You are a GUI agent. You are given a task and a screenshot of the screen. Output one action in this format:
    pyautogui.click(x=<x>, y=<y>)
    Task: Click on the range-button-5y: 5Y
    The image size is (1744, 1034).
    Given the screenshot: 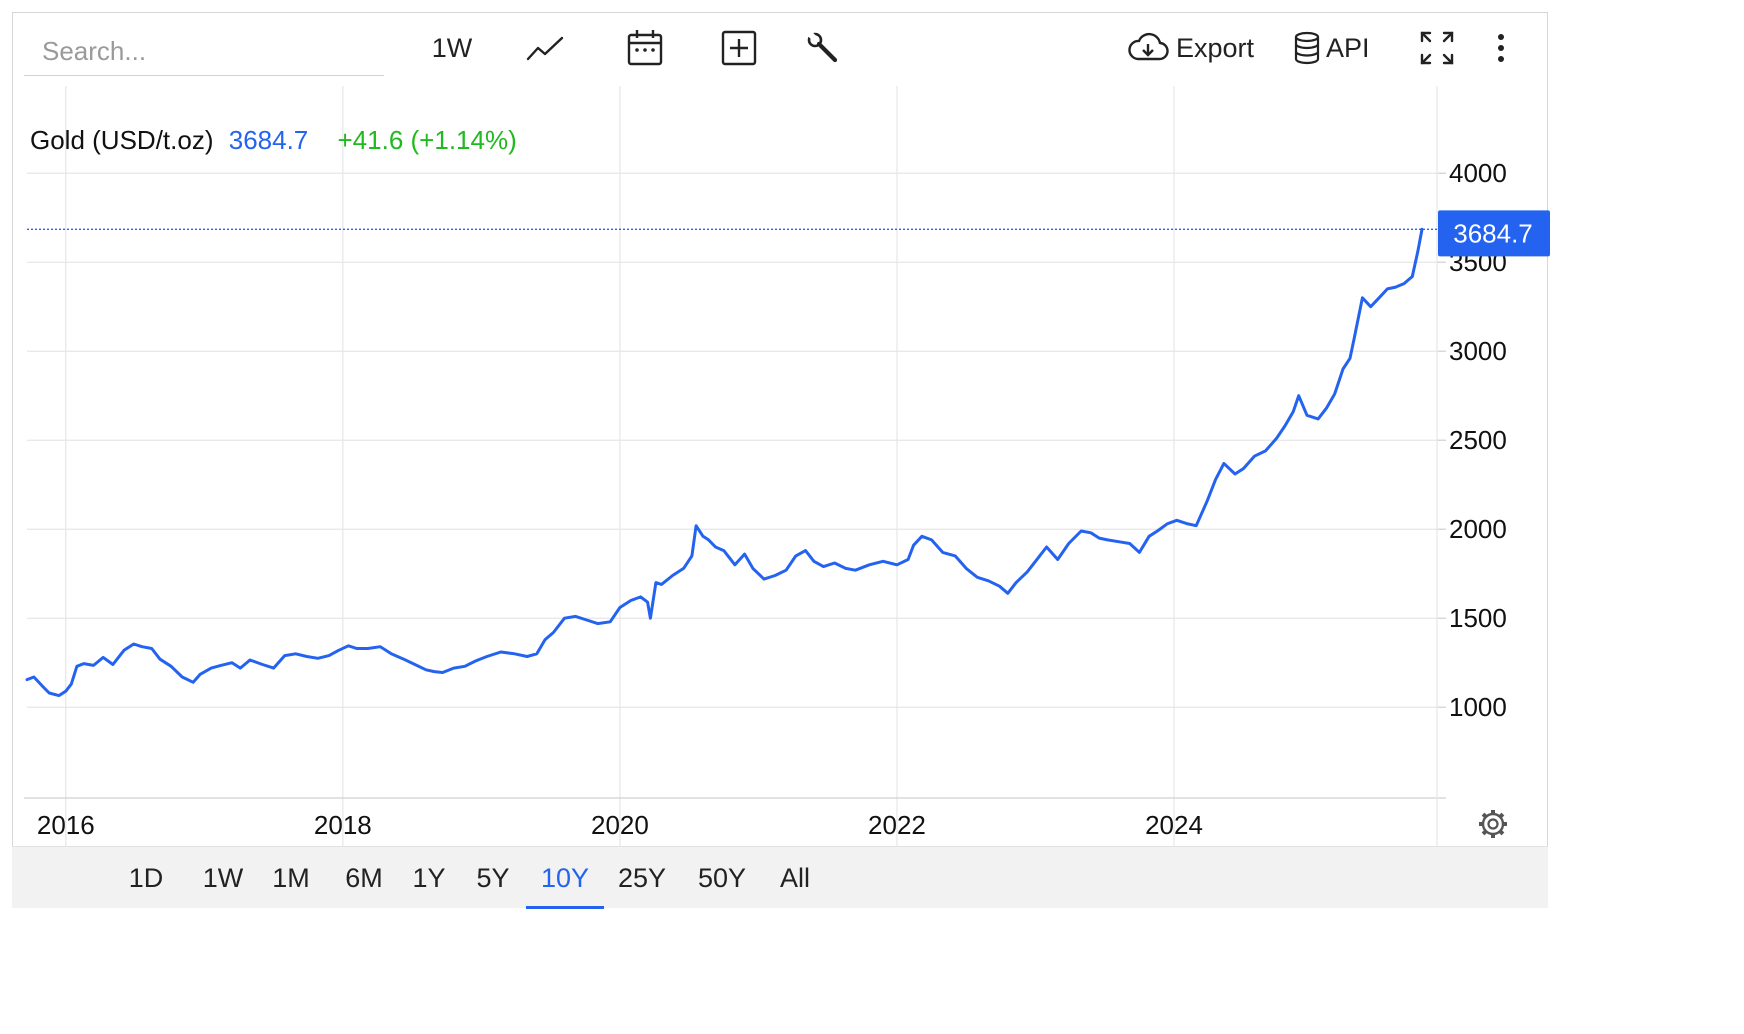 What is the action you would take?
    pyautogui.click(x=493, y=877)
    